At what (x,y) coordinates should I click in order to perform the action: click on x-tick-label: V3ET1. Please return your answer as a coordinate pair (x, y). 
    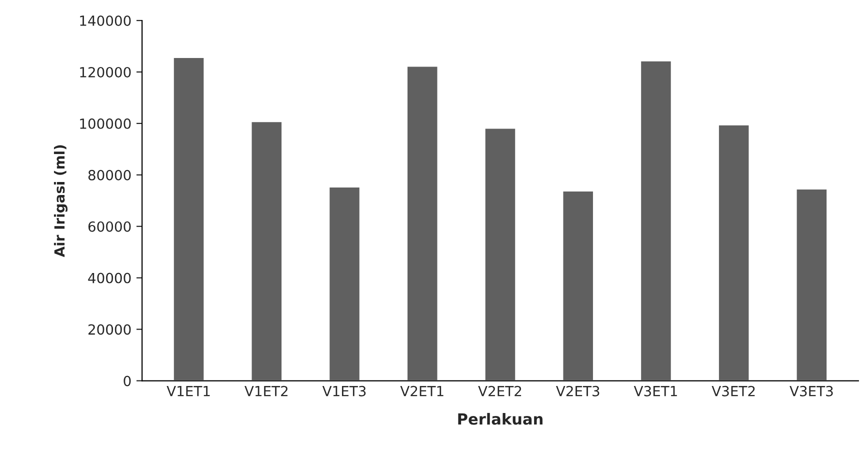
    Looking at the image, I should click on (655, 391).